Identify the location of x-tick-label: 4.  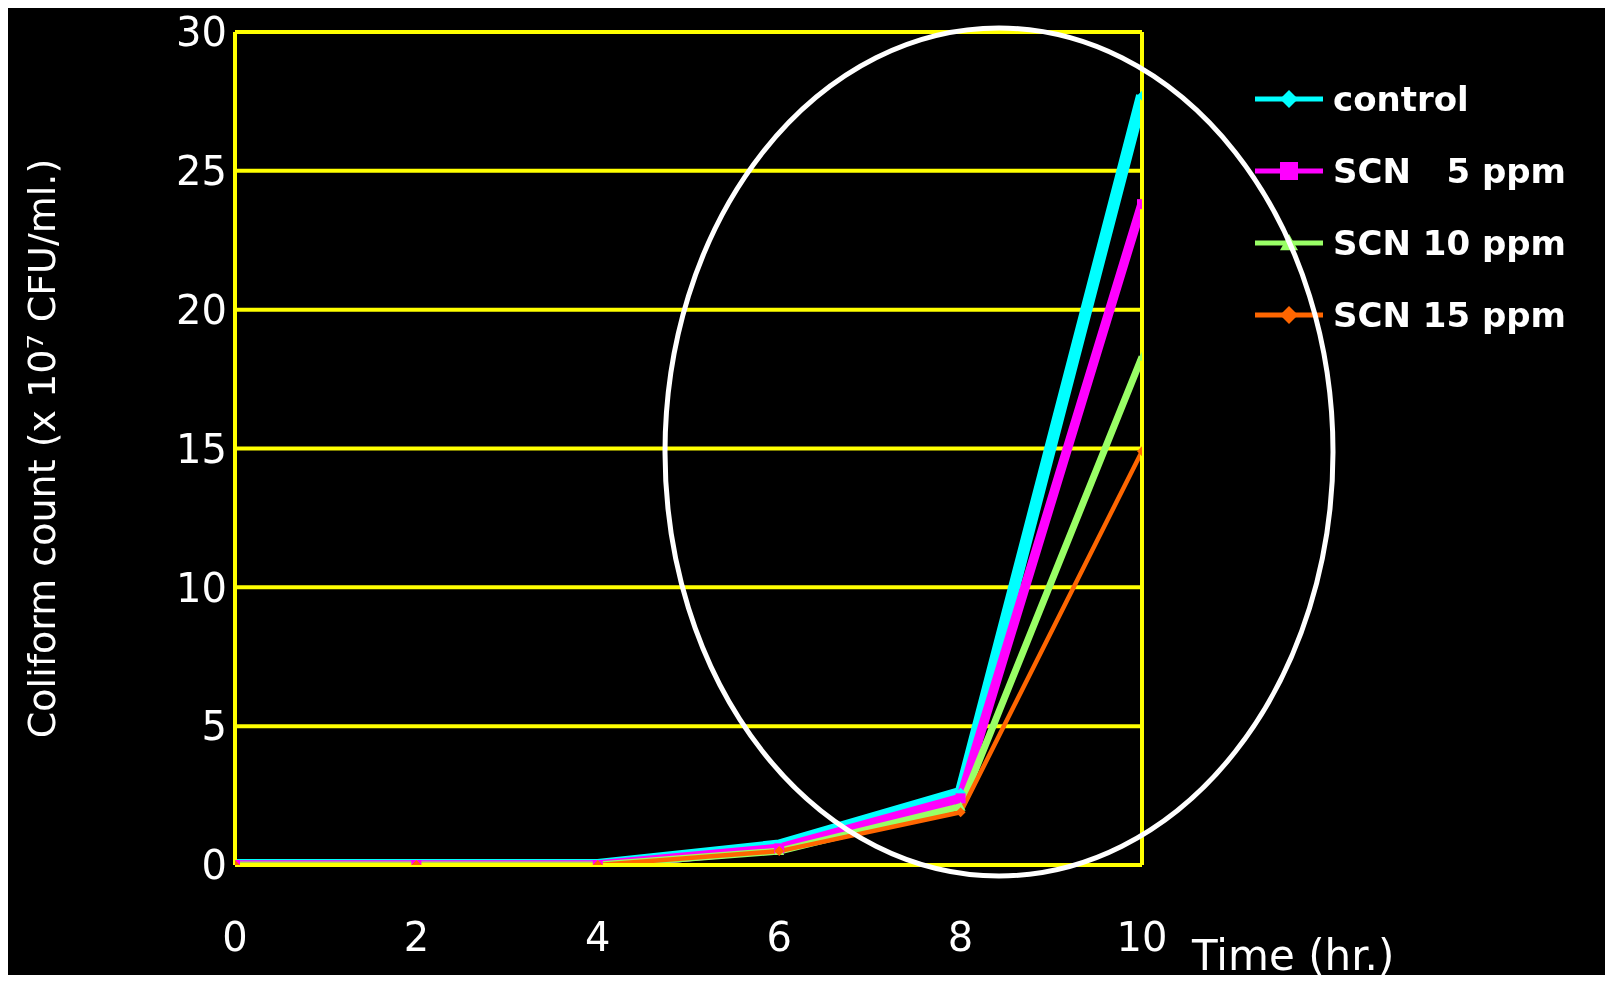
(598, 937).